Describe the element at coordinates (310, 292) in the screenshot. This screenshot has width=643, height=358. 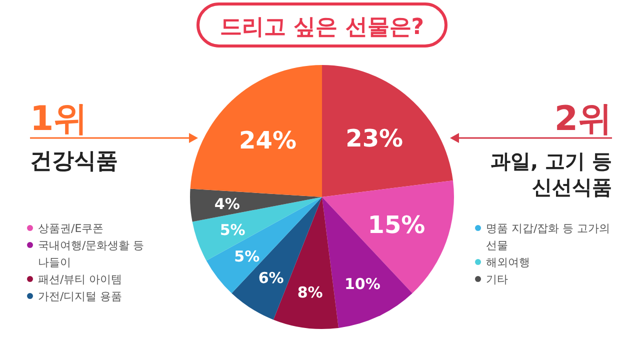
I see `data-label: 8%` at that location.